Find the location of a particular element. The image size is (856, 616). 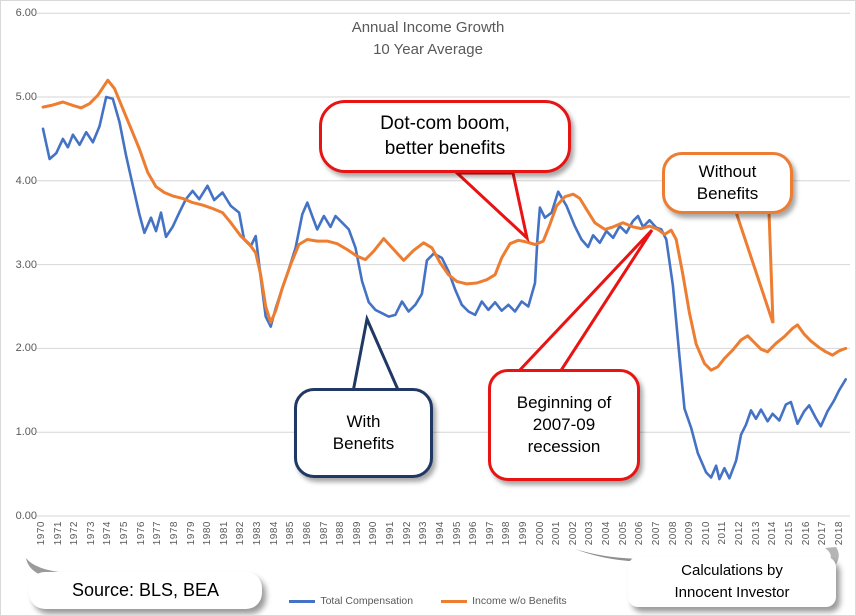

x-axis-label: 2004 is located at coordinates (607, 533).